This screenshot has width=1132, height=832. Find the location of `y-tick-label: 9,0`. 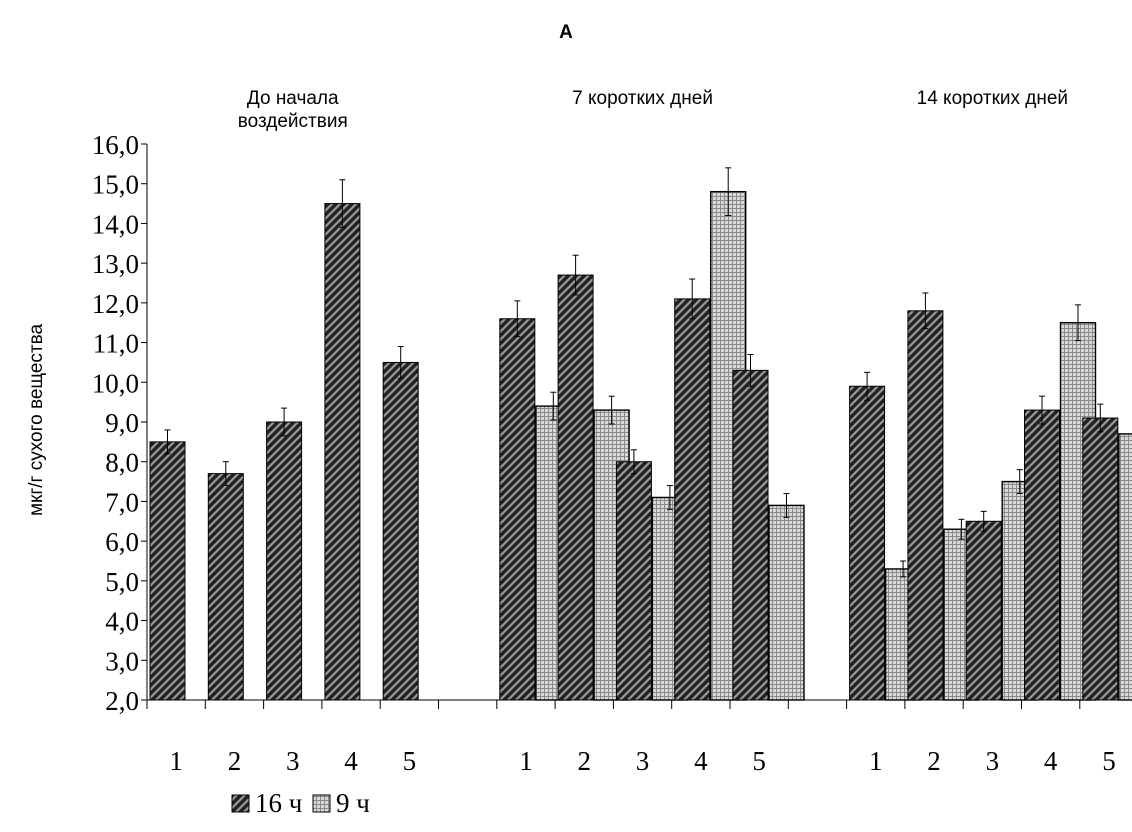

y-tick-label: 9,0 is located at coordinates (122, 423).